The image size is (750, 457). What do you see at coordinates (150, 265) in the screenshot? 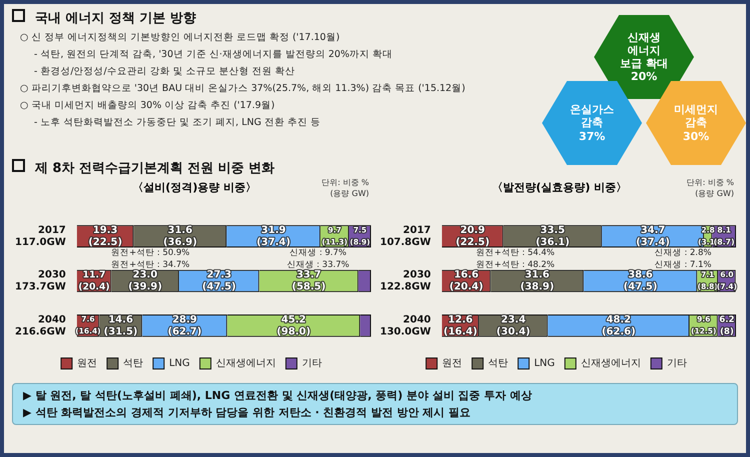
I see `annotation: 원전+석탄 : 34.7%` at bounding box center [150, 265].